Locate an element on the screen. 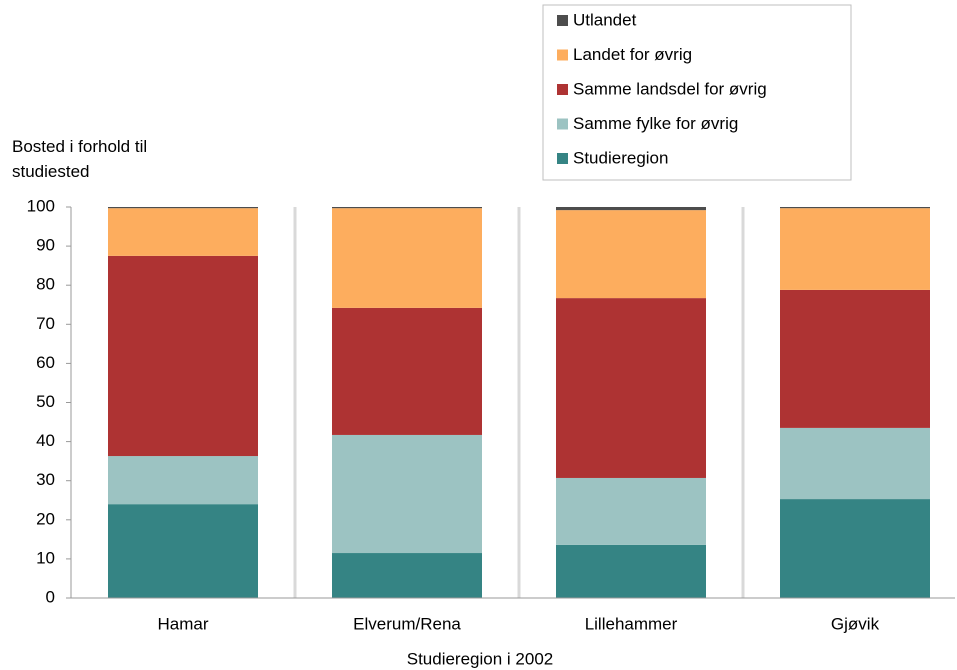  y-axis-title: Bosted i forhold til studiested is located at coordinates (80, 159).